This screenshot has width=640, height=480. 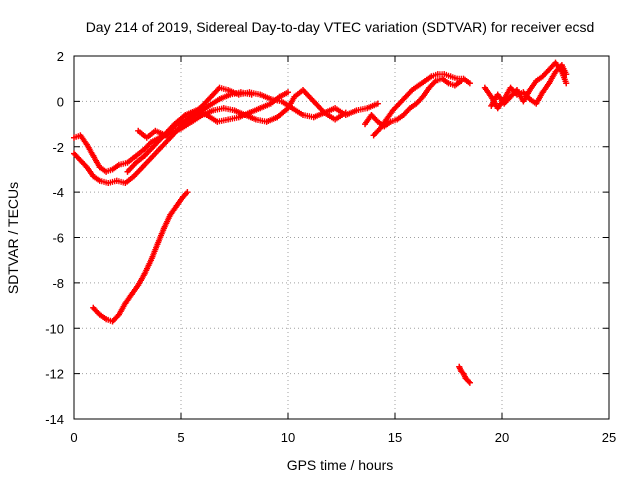 What do you see at coordinates (60, 56) in the screenshot?
I see `y-tick-label: 2` at bounding box center [60, 56].